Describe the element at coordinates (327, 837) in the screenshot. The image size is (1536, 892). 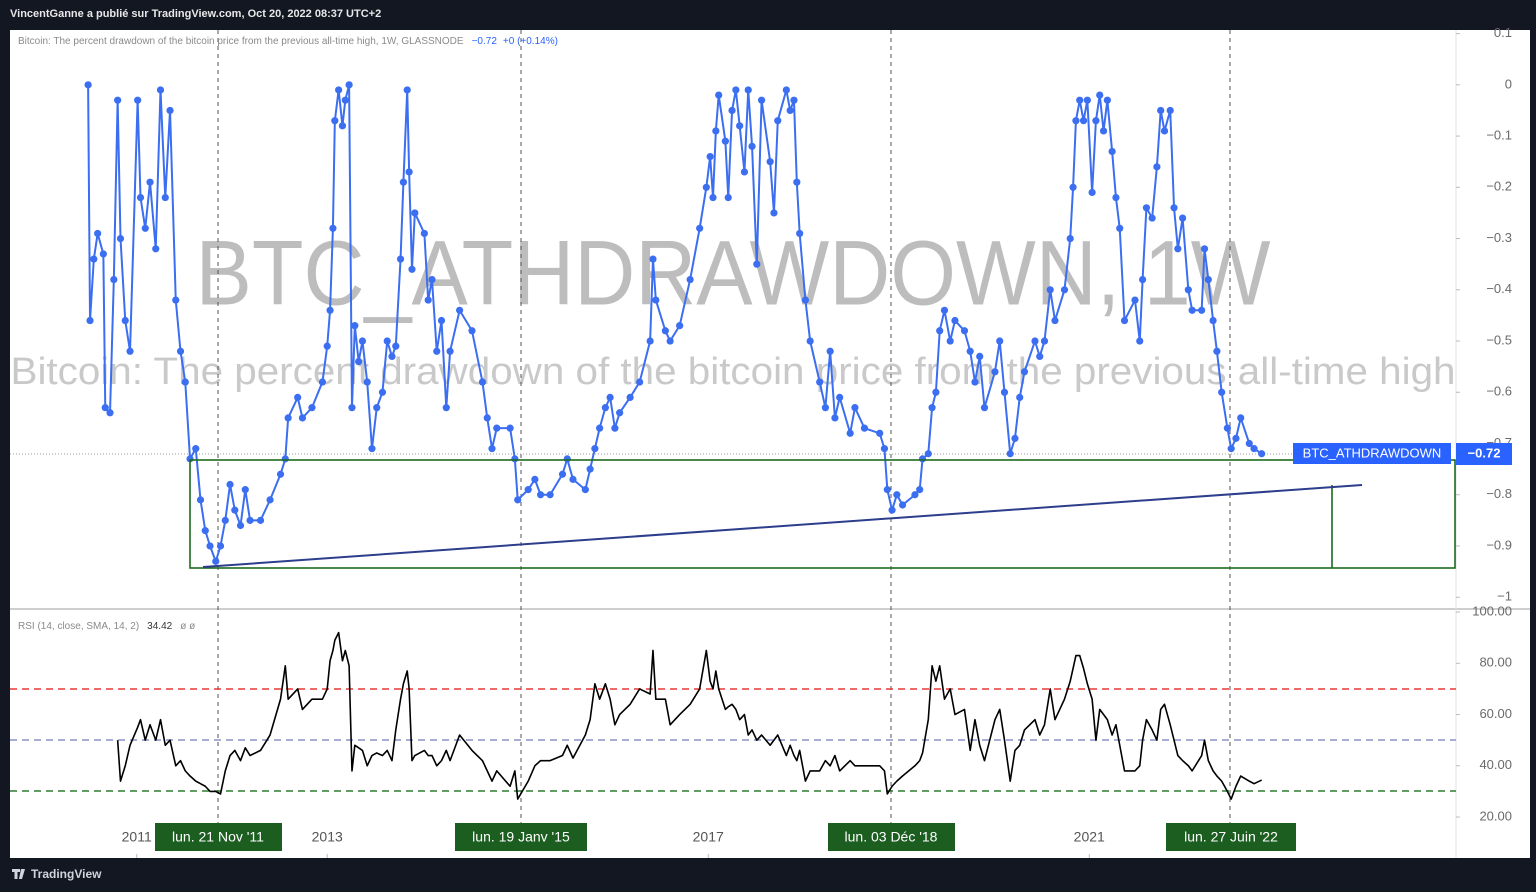
I see `x-tick-label: 2013` at that location.